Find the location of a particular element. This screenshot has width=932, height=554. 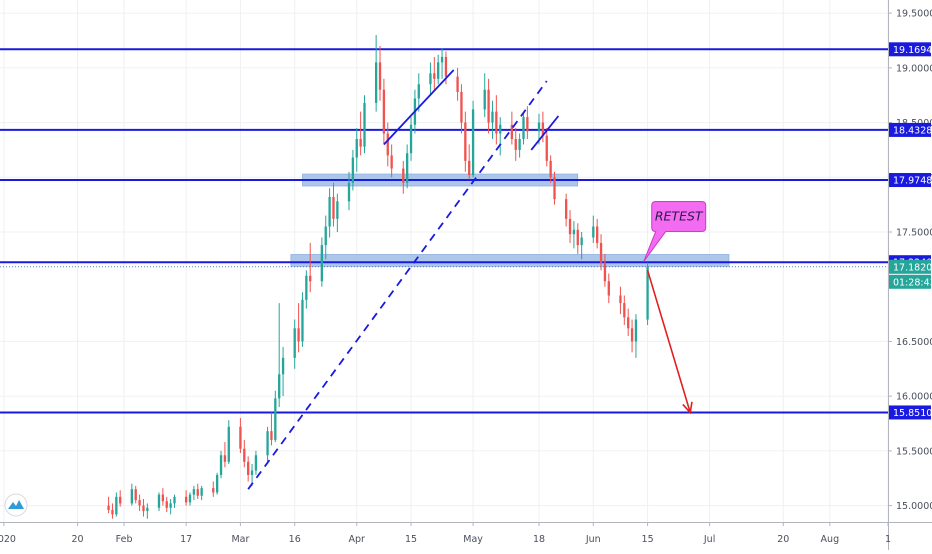

countdown-tag is located at coordinates (910, 281).